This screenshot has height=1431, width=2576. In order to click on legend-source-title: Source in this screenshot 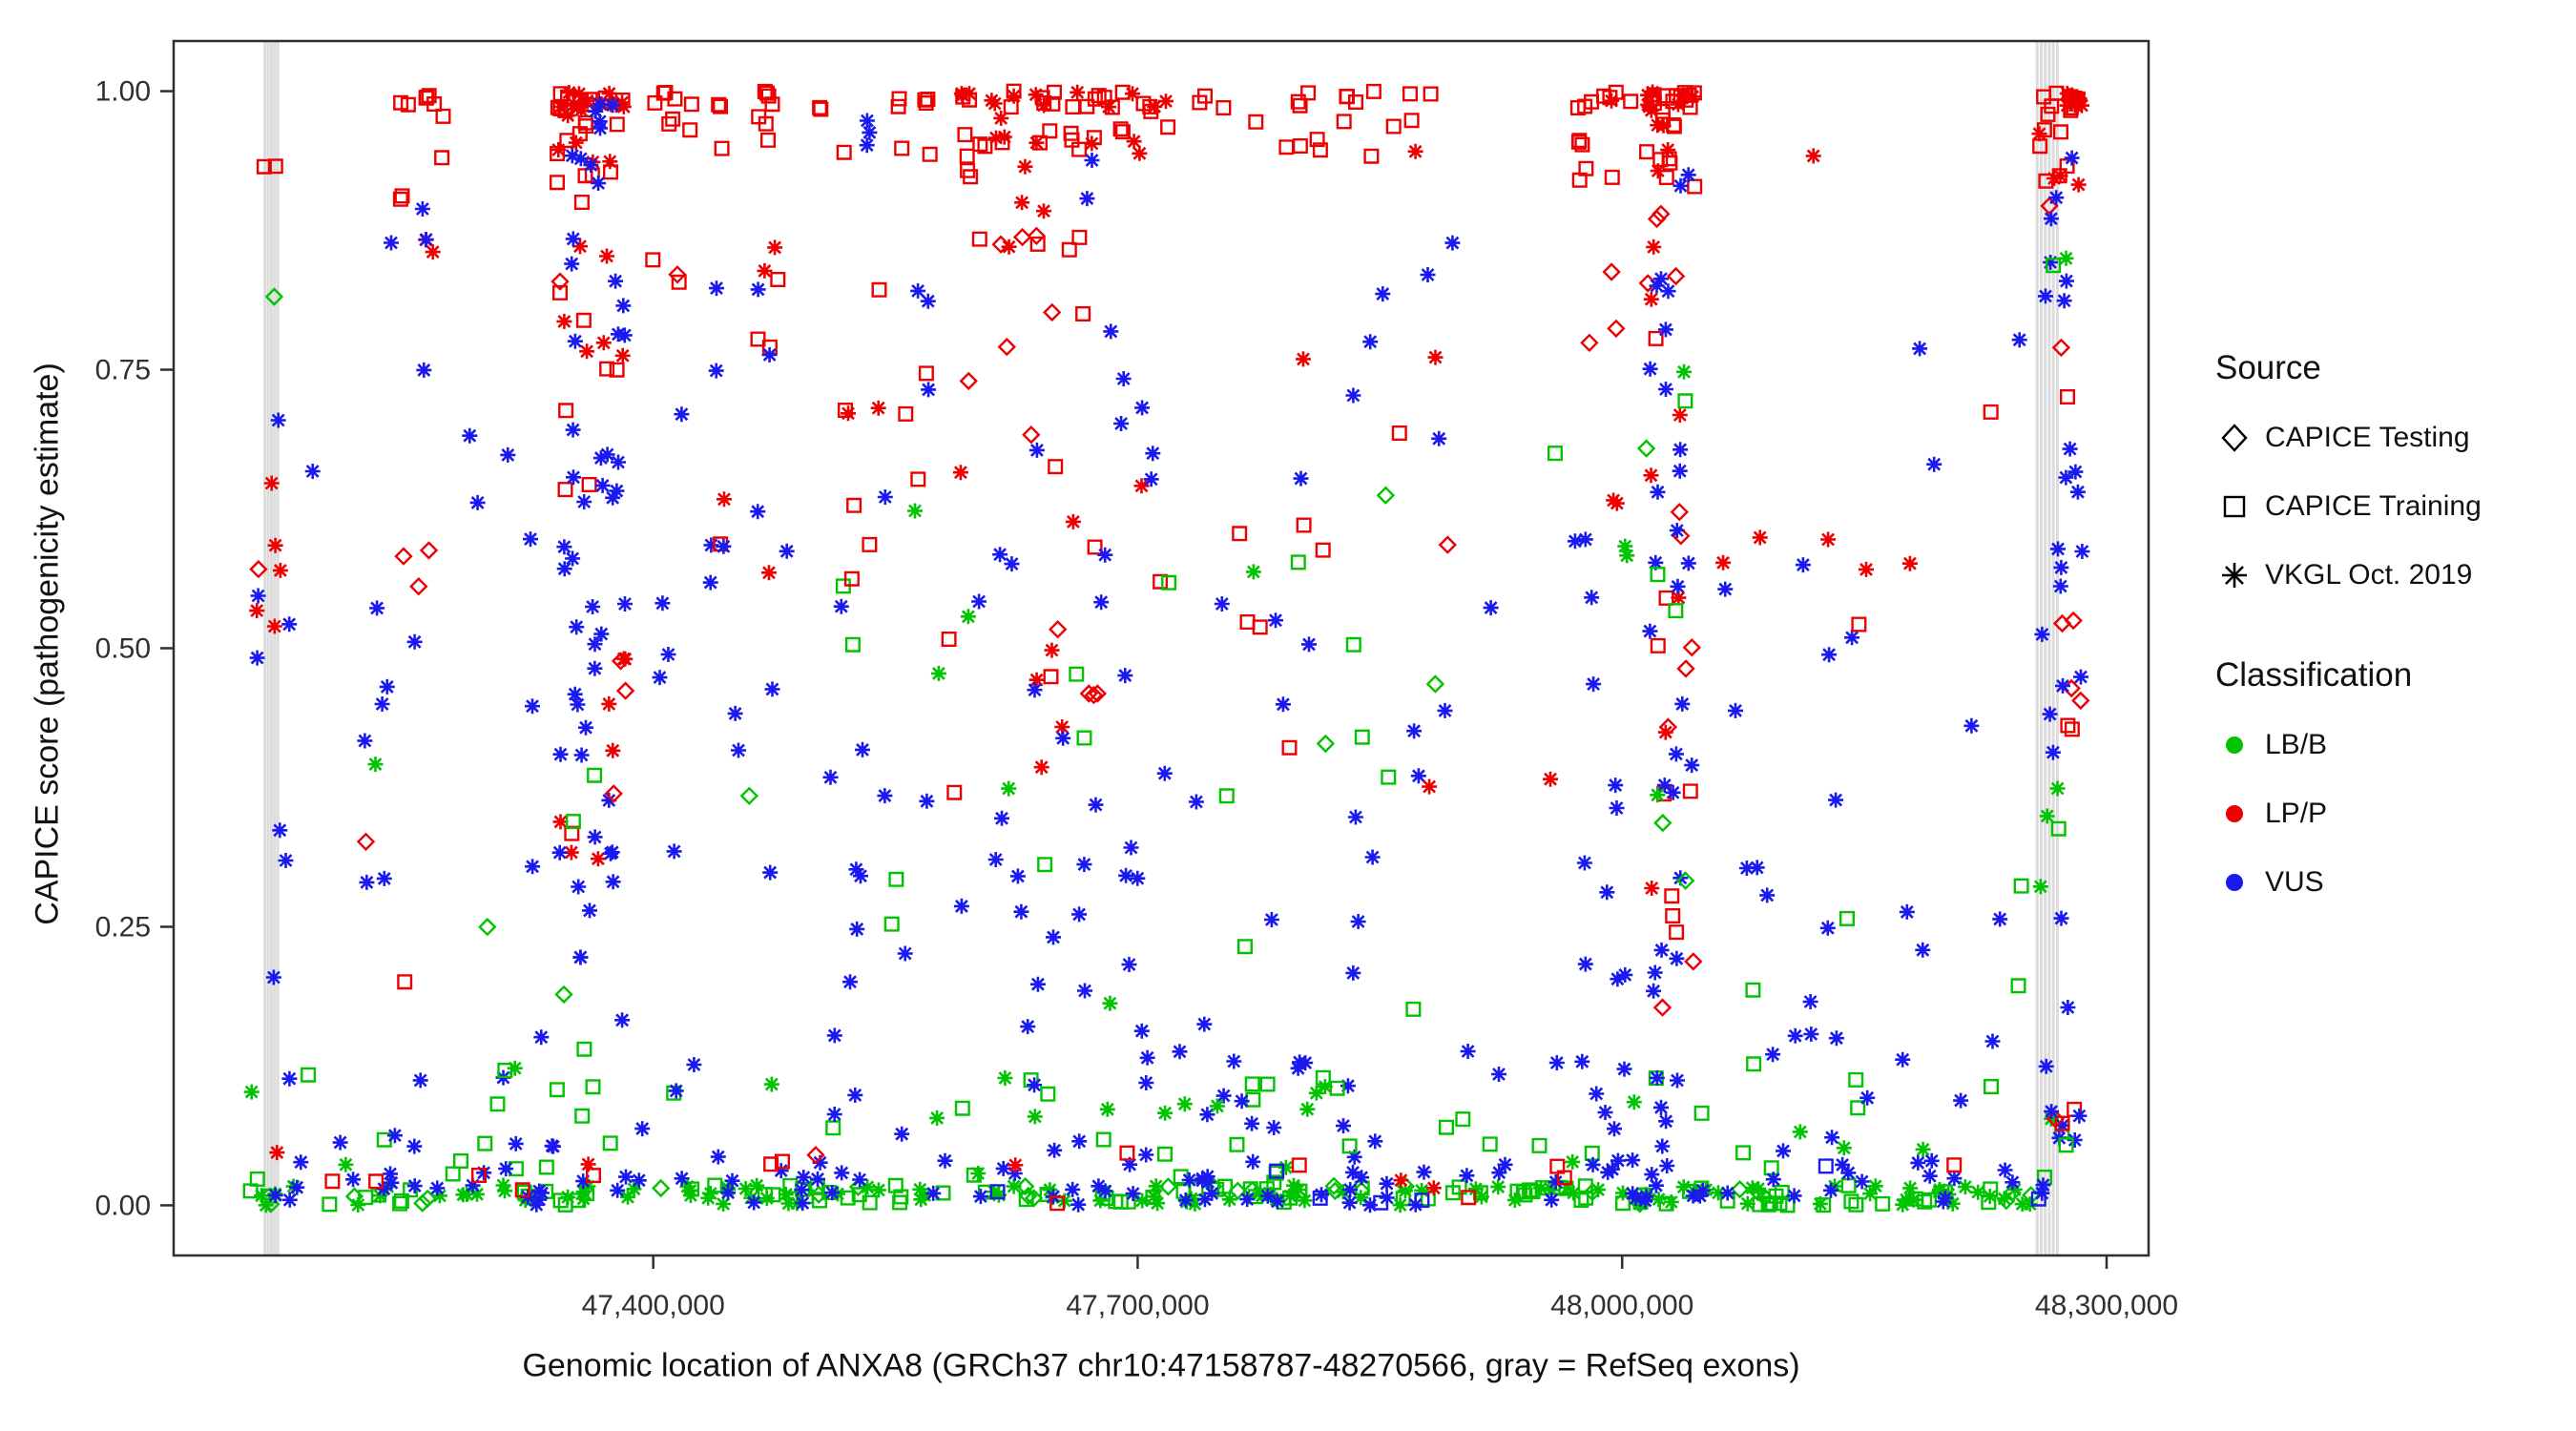, I will do `click(2268, 367)`.